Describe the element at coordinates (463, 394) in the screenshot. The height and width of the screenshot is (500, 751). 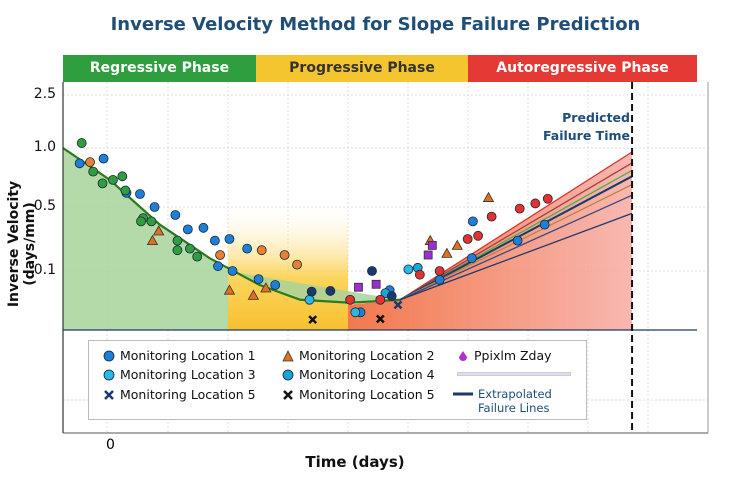
I see `line-marker-icon` at that location.